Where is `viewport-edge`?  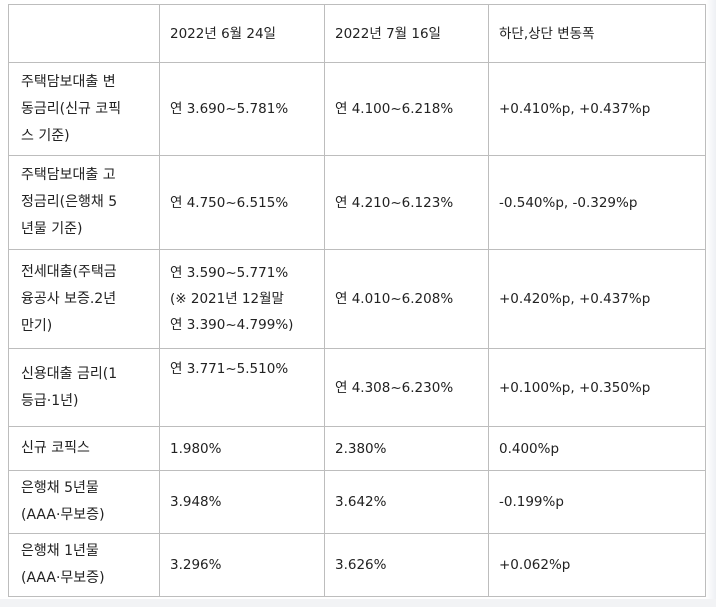
viewport-edge is located at coordinates (711, 303).